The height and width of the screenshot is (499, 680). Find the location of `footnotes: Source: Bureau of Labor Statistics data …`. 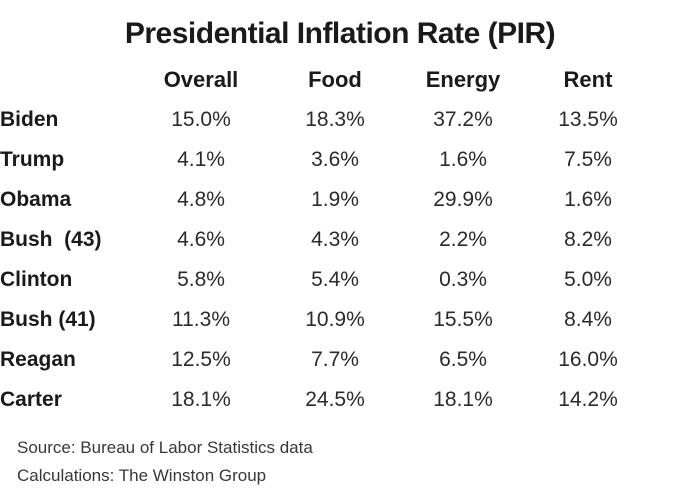

footnotes: Source: Bureau of Labor Statistics data … is located at coordinates (340, 462).